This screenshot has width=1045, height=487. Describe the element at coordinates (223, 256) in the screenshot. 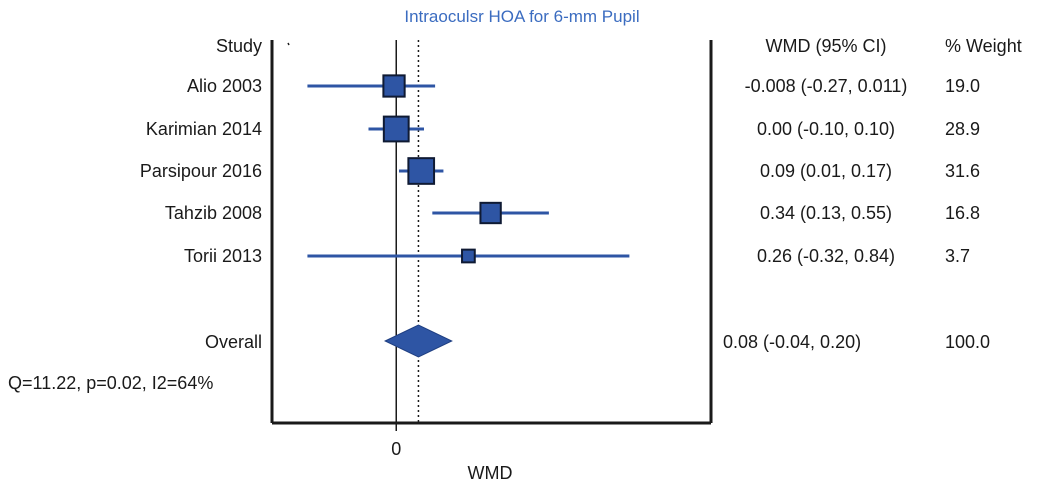

I see `study-label-torii-2013: Torii 2013` at that location.